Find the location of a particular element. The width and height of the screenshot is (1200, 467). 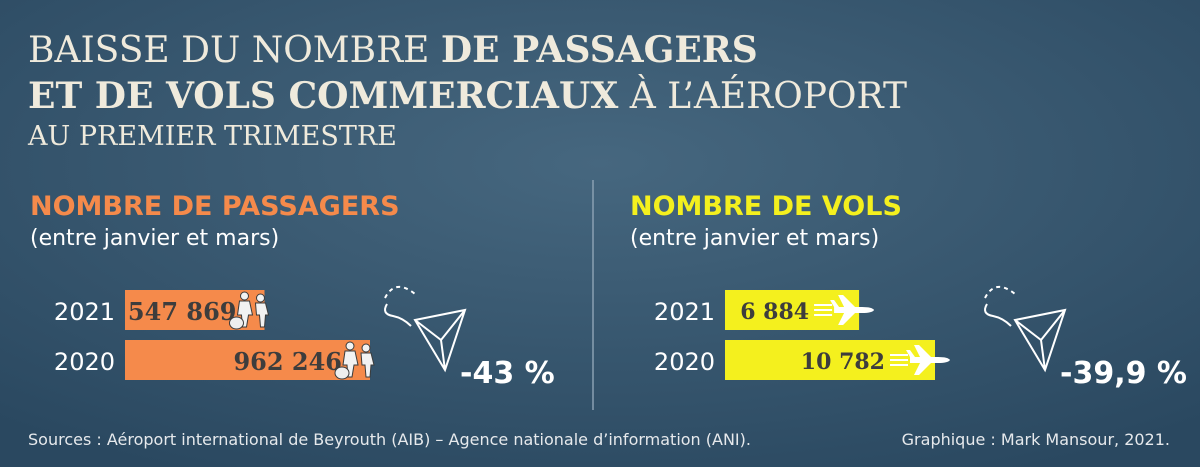

subtitle: AU PREMIER TRIMESTRE is located at coordinates (212, 136).